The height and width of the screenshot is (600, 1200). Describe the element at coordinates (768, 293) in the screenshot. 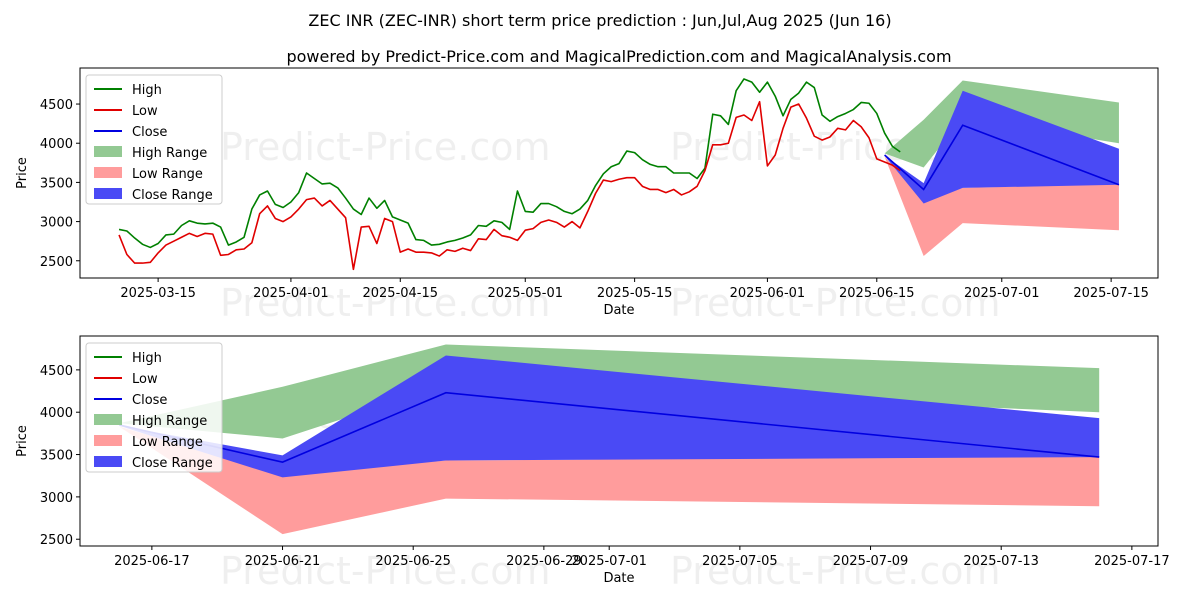

I see `x-tick-label: 2025-06-01` at that location.